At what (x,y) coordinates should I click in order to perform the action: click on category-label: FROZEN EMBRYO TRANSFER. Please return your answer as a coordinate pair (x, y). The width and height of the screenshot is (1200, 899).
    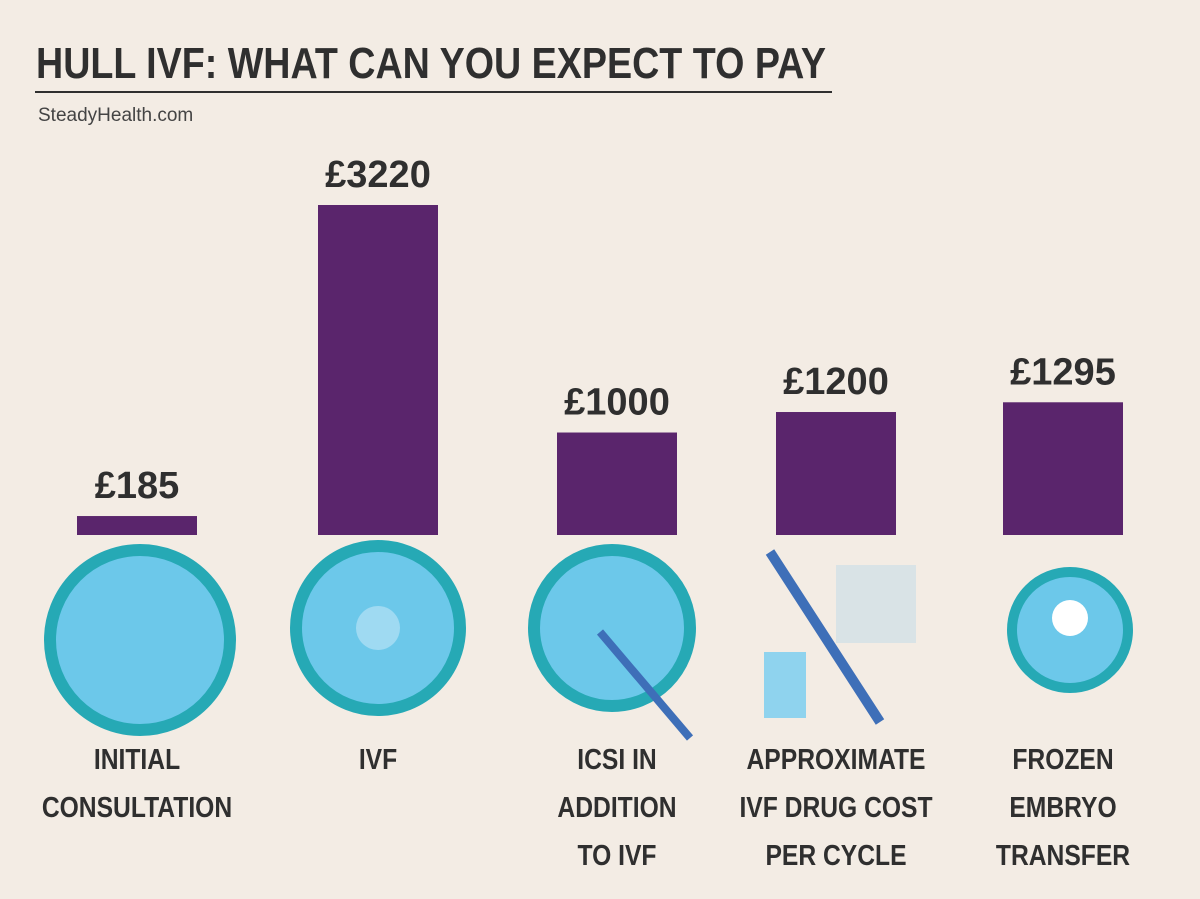
    Looking at the image, I should click on (1063, 808).